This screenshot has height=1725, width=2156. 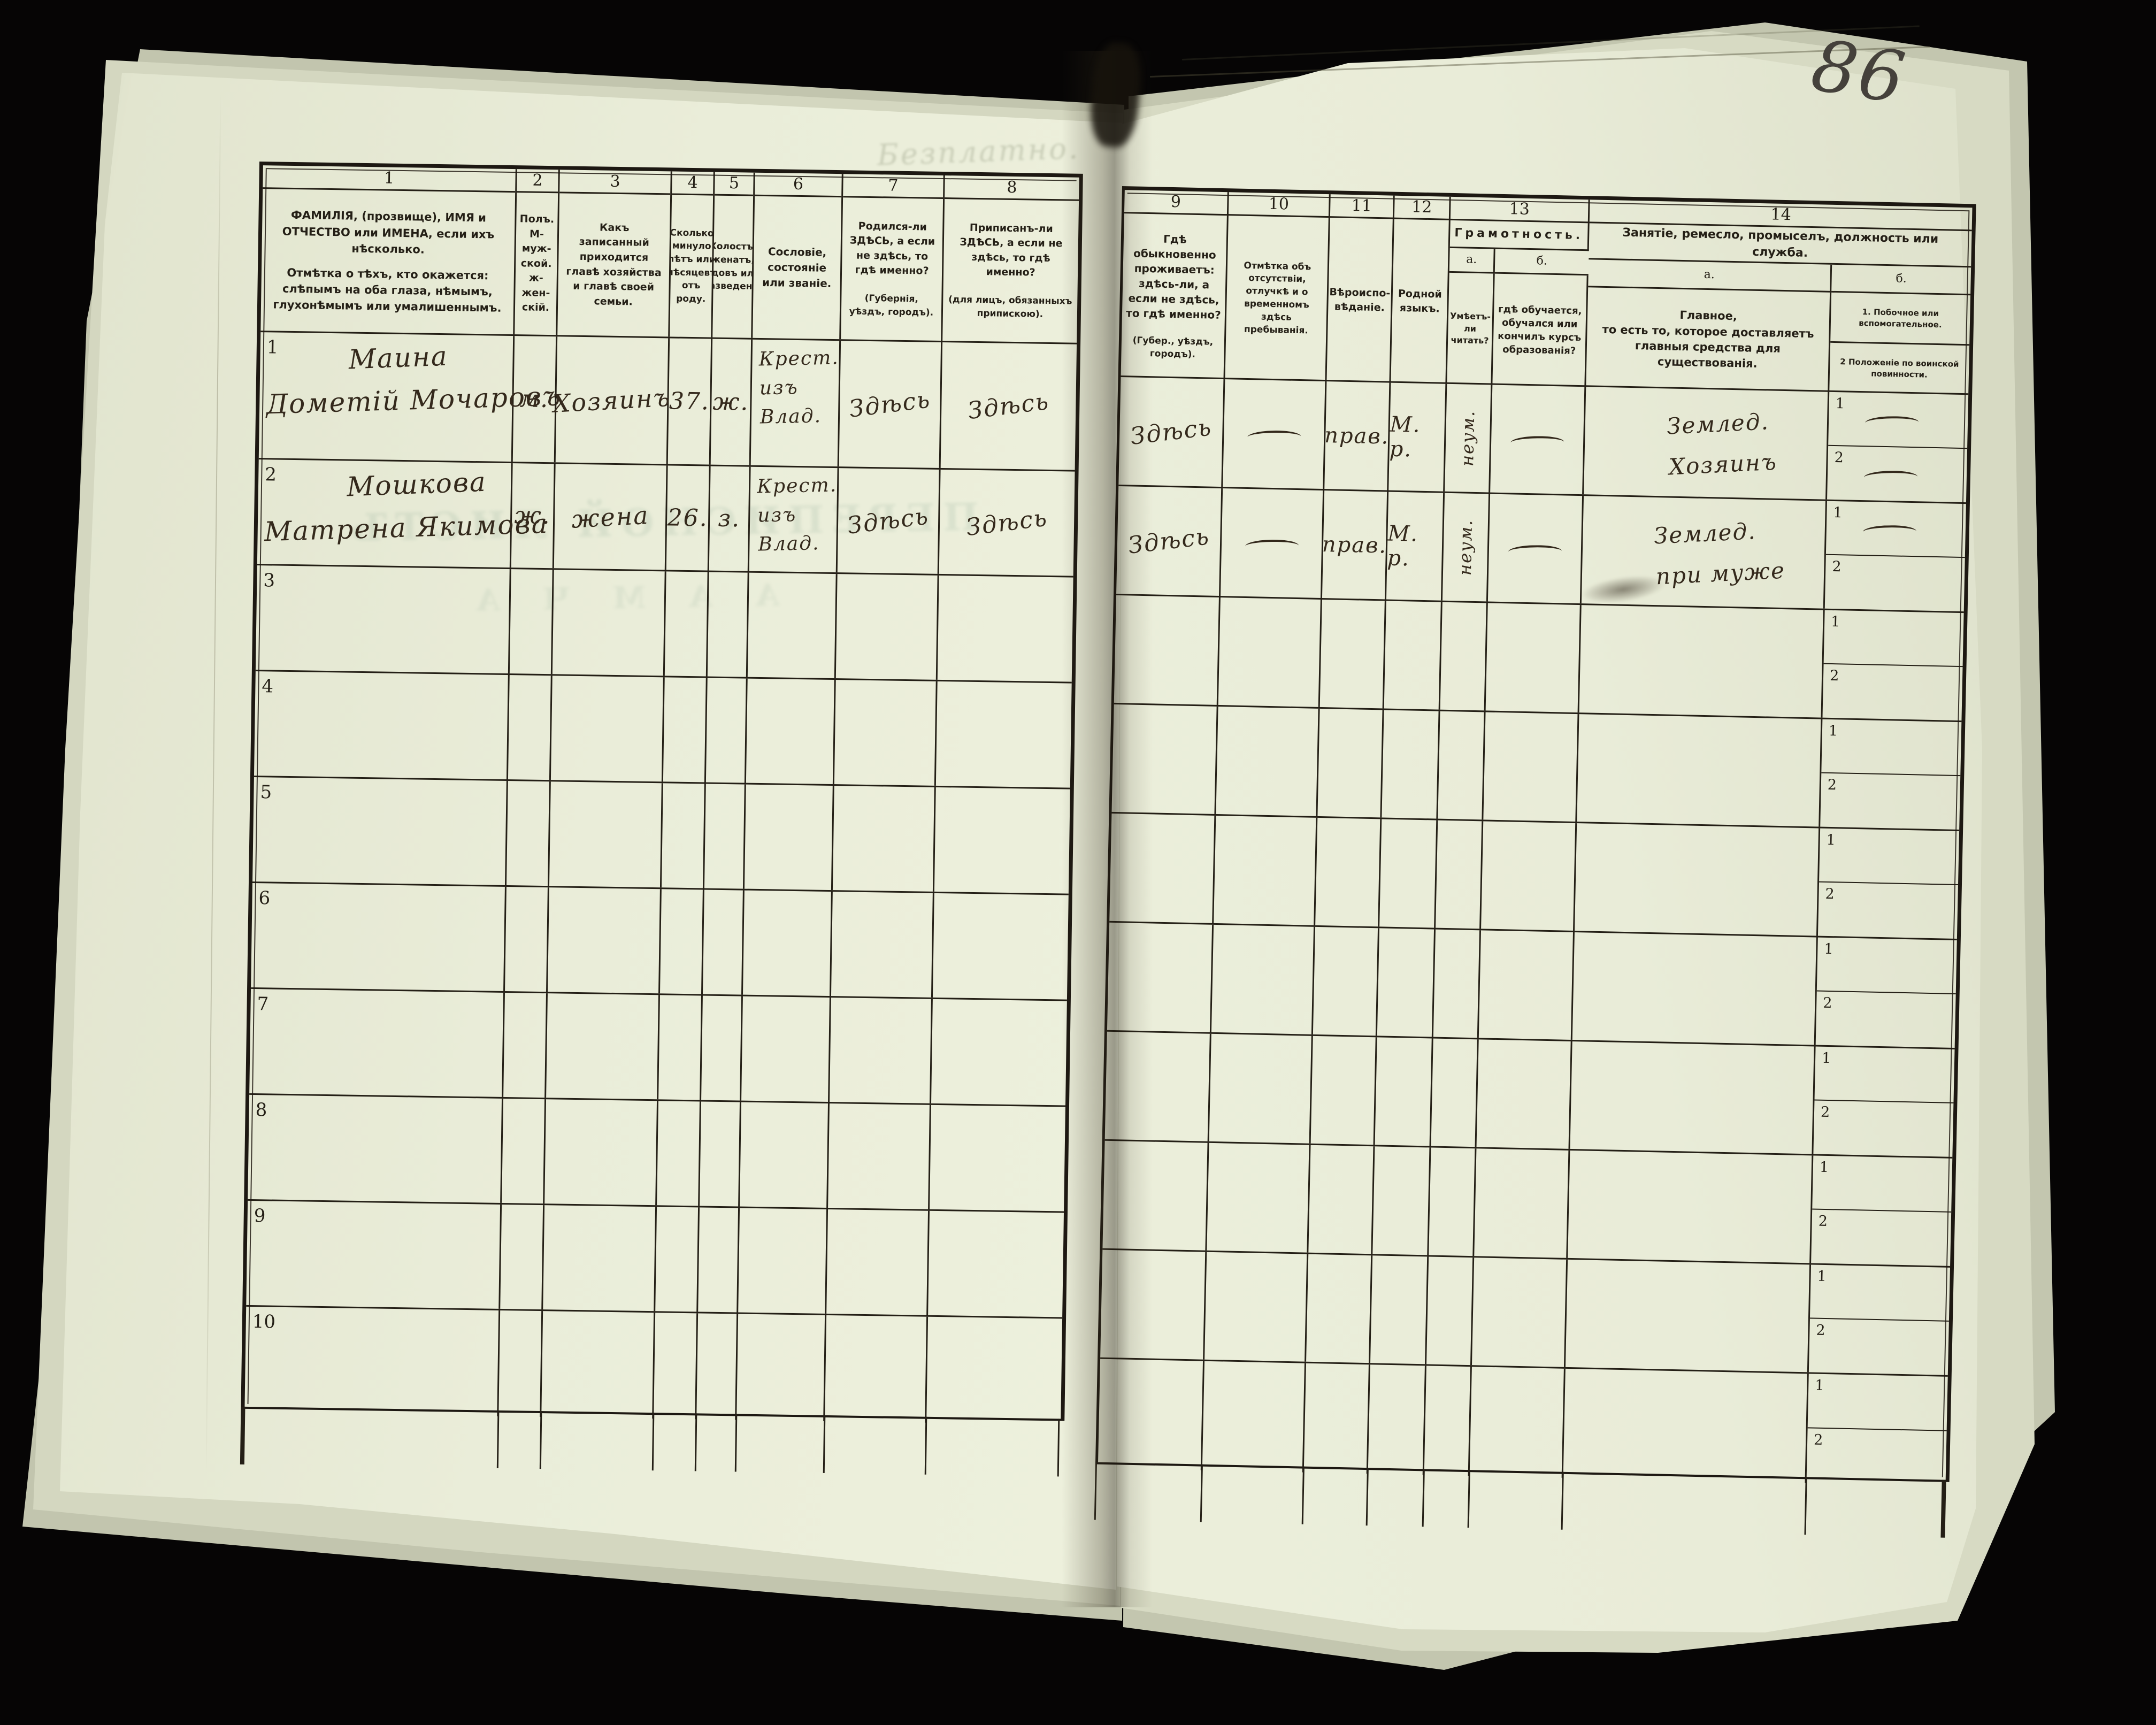 I want to click on handwritten-page-number: 86, so click(x=1859, y=72).